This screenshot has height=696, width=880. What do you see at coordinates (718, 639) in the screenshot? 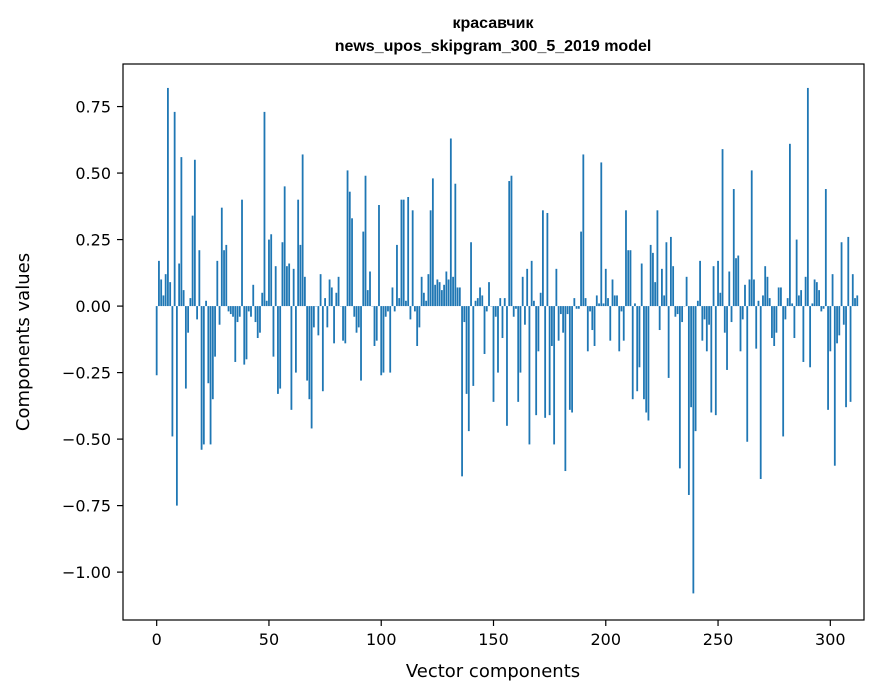
I see `x-tick-label: 250` at bounding box center [718, 639].